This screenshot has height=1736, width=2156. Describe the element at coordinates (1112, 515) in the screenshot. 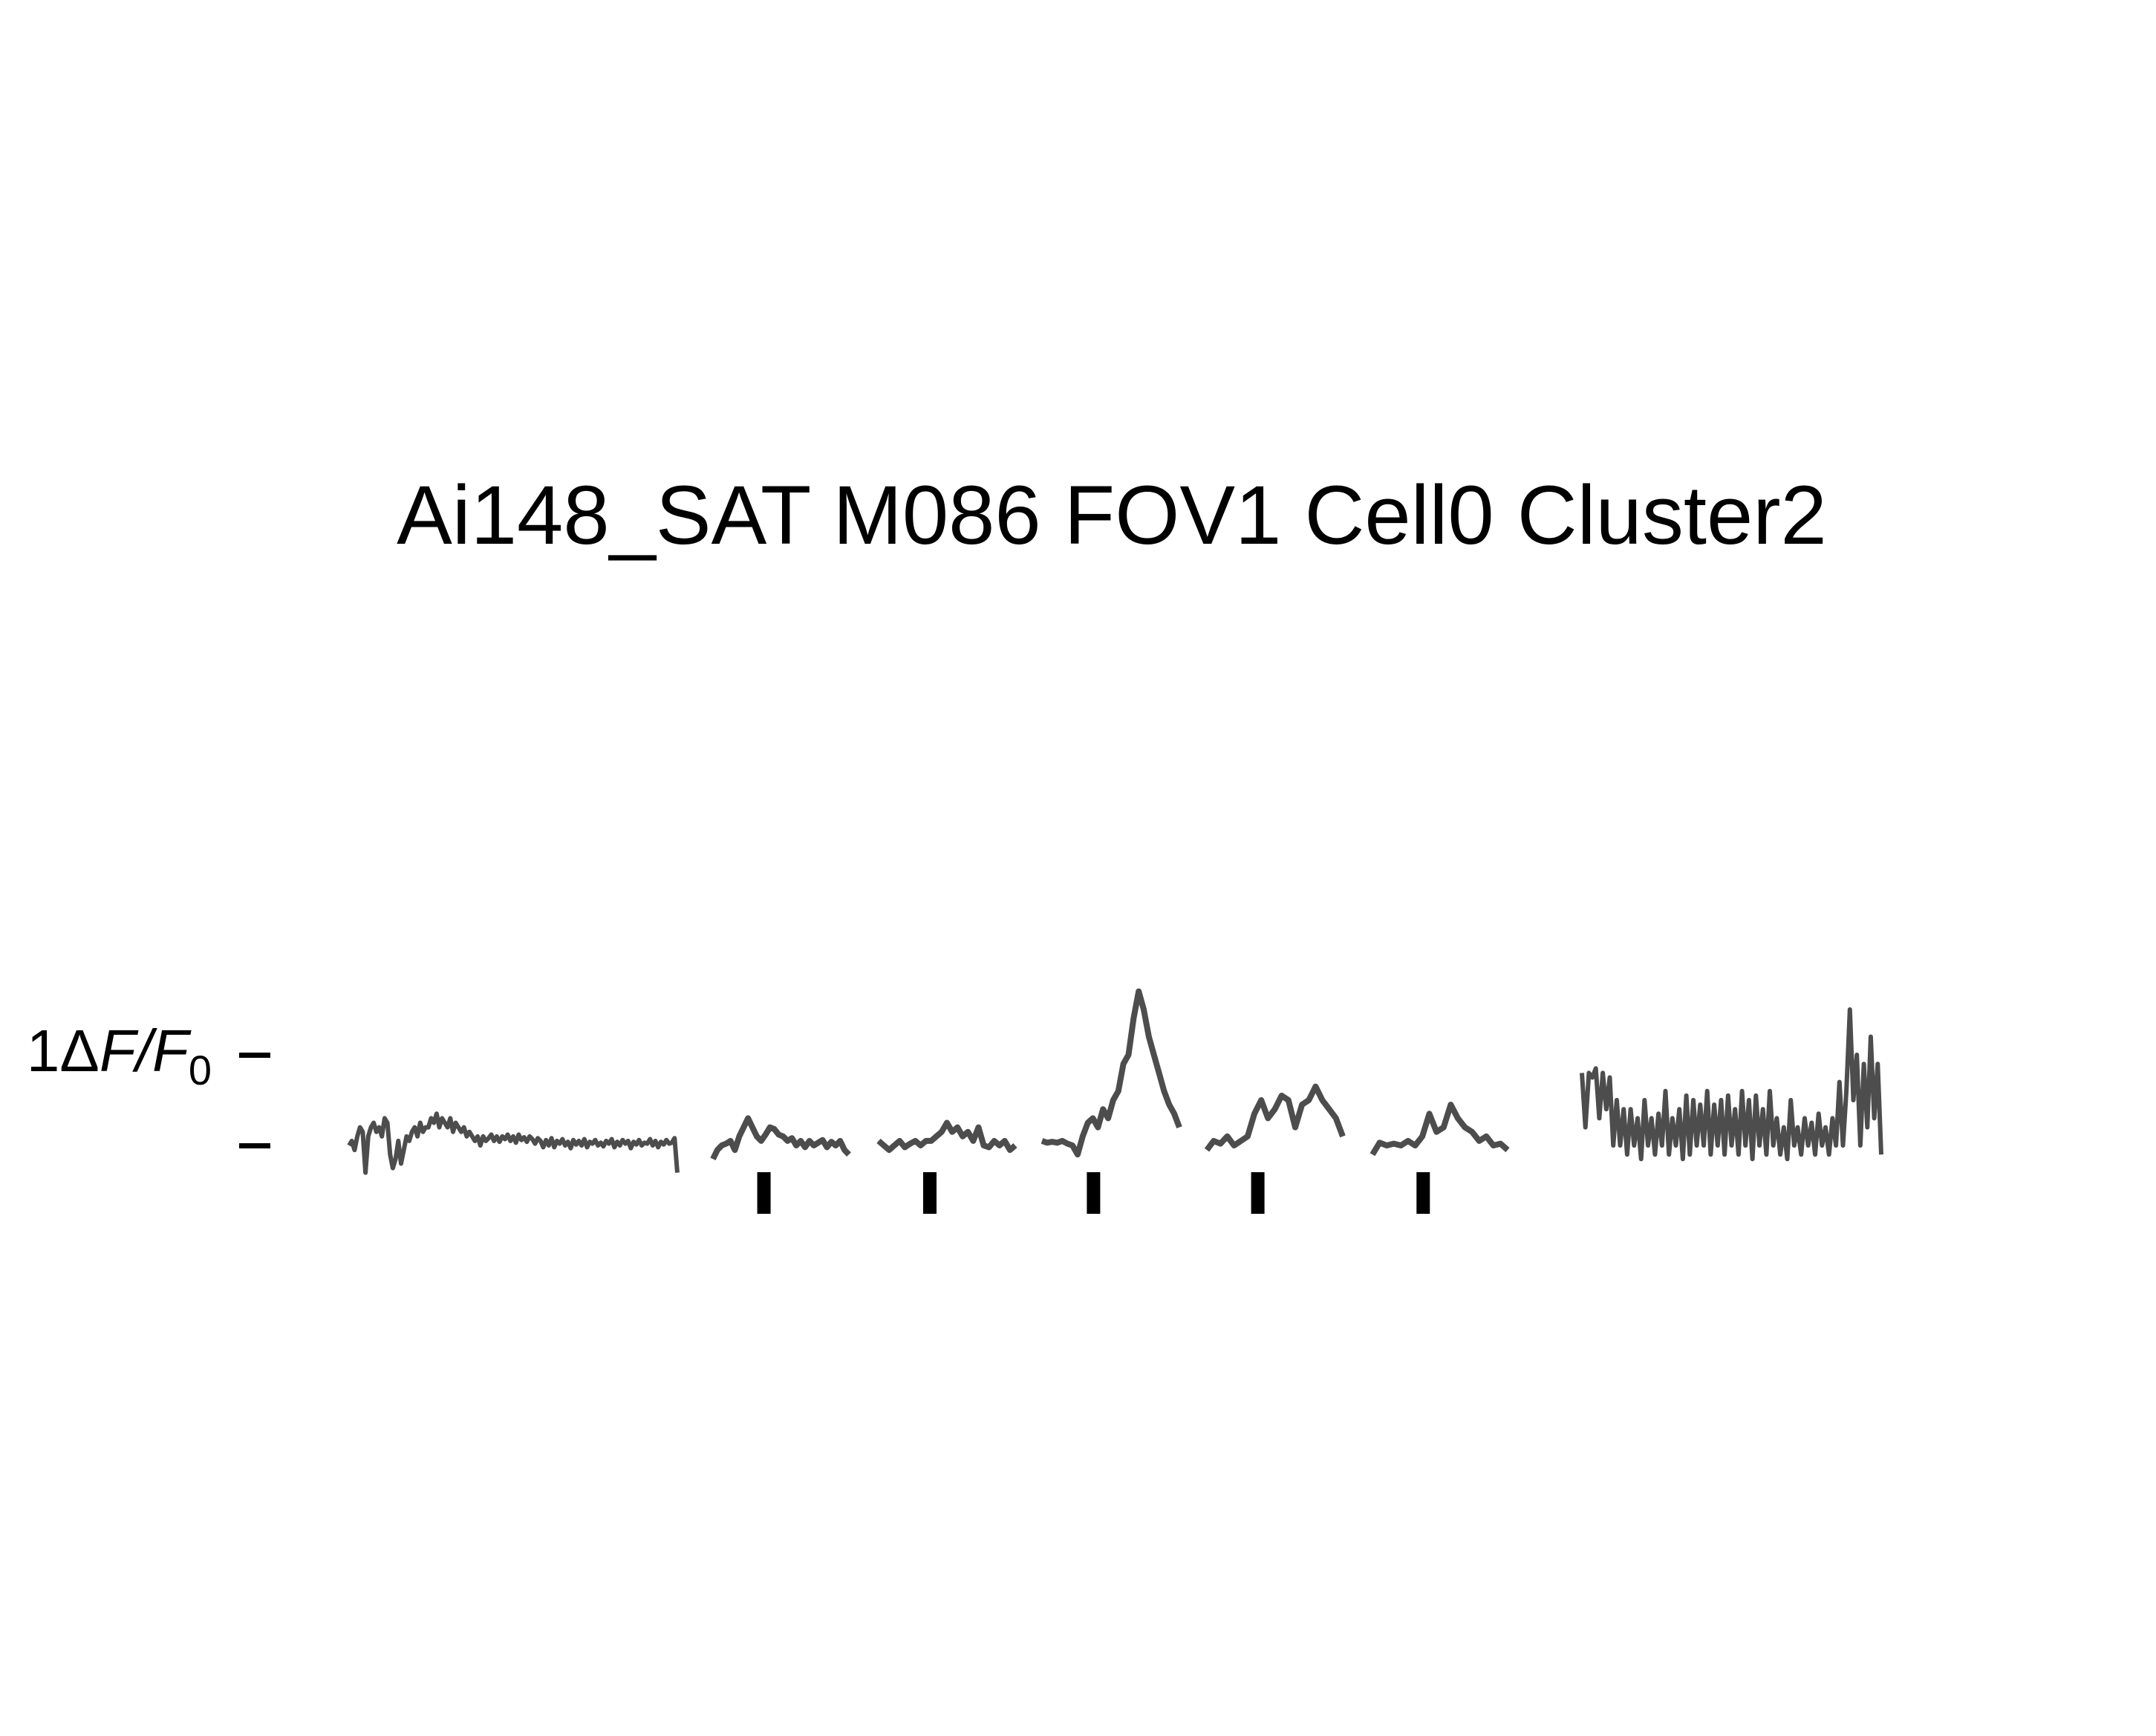

I see `chart-title: Ai148_SAT M086 FOV1 Cell0 Cluster2` at that location.